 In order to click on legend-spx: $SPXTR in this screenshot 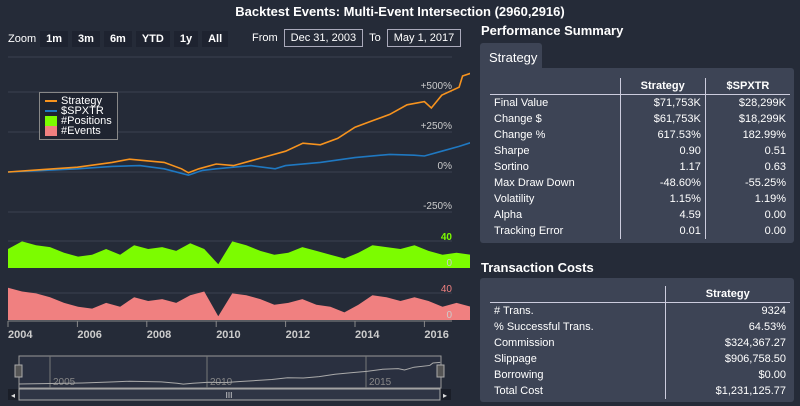, I will do `click(78, 111)`.